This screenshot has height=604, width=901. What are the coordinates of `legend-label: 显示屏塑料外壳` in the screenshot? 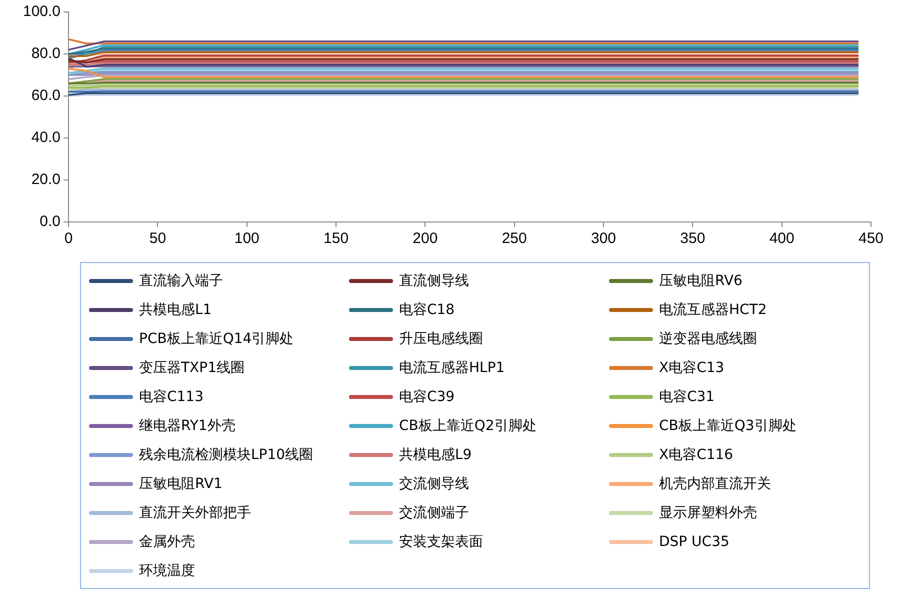 It's located at (708, 513).